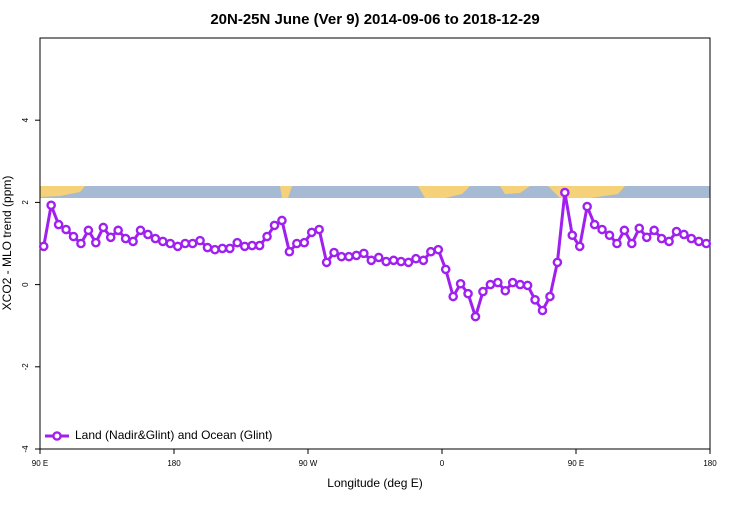 The width and height of the screenshot is (750, 505). What do you see at coordinates (7, 243) in the screenshot?
I see `y-axis-label: XCO2 - MLO trend (ppm)` at bounding box center [7, 243].